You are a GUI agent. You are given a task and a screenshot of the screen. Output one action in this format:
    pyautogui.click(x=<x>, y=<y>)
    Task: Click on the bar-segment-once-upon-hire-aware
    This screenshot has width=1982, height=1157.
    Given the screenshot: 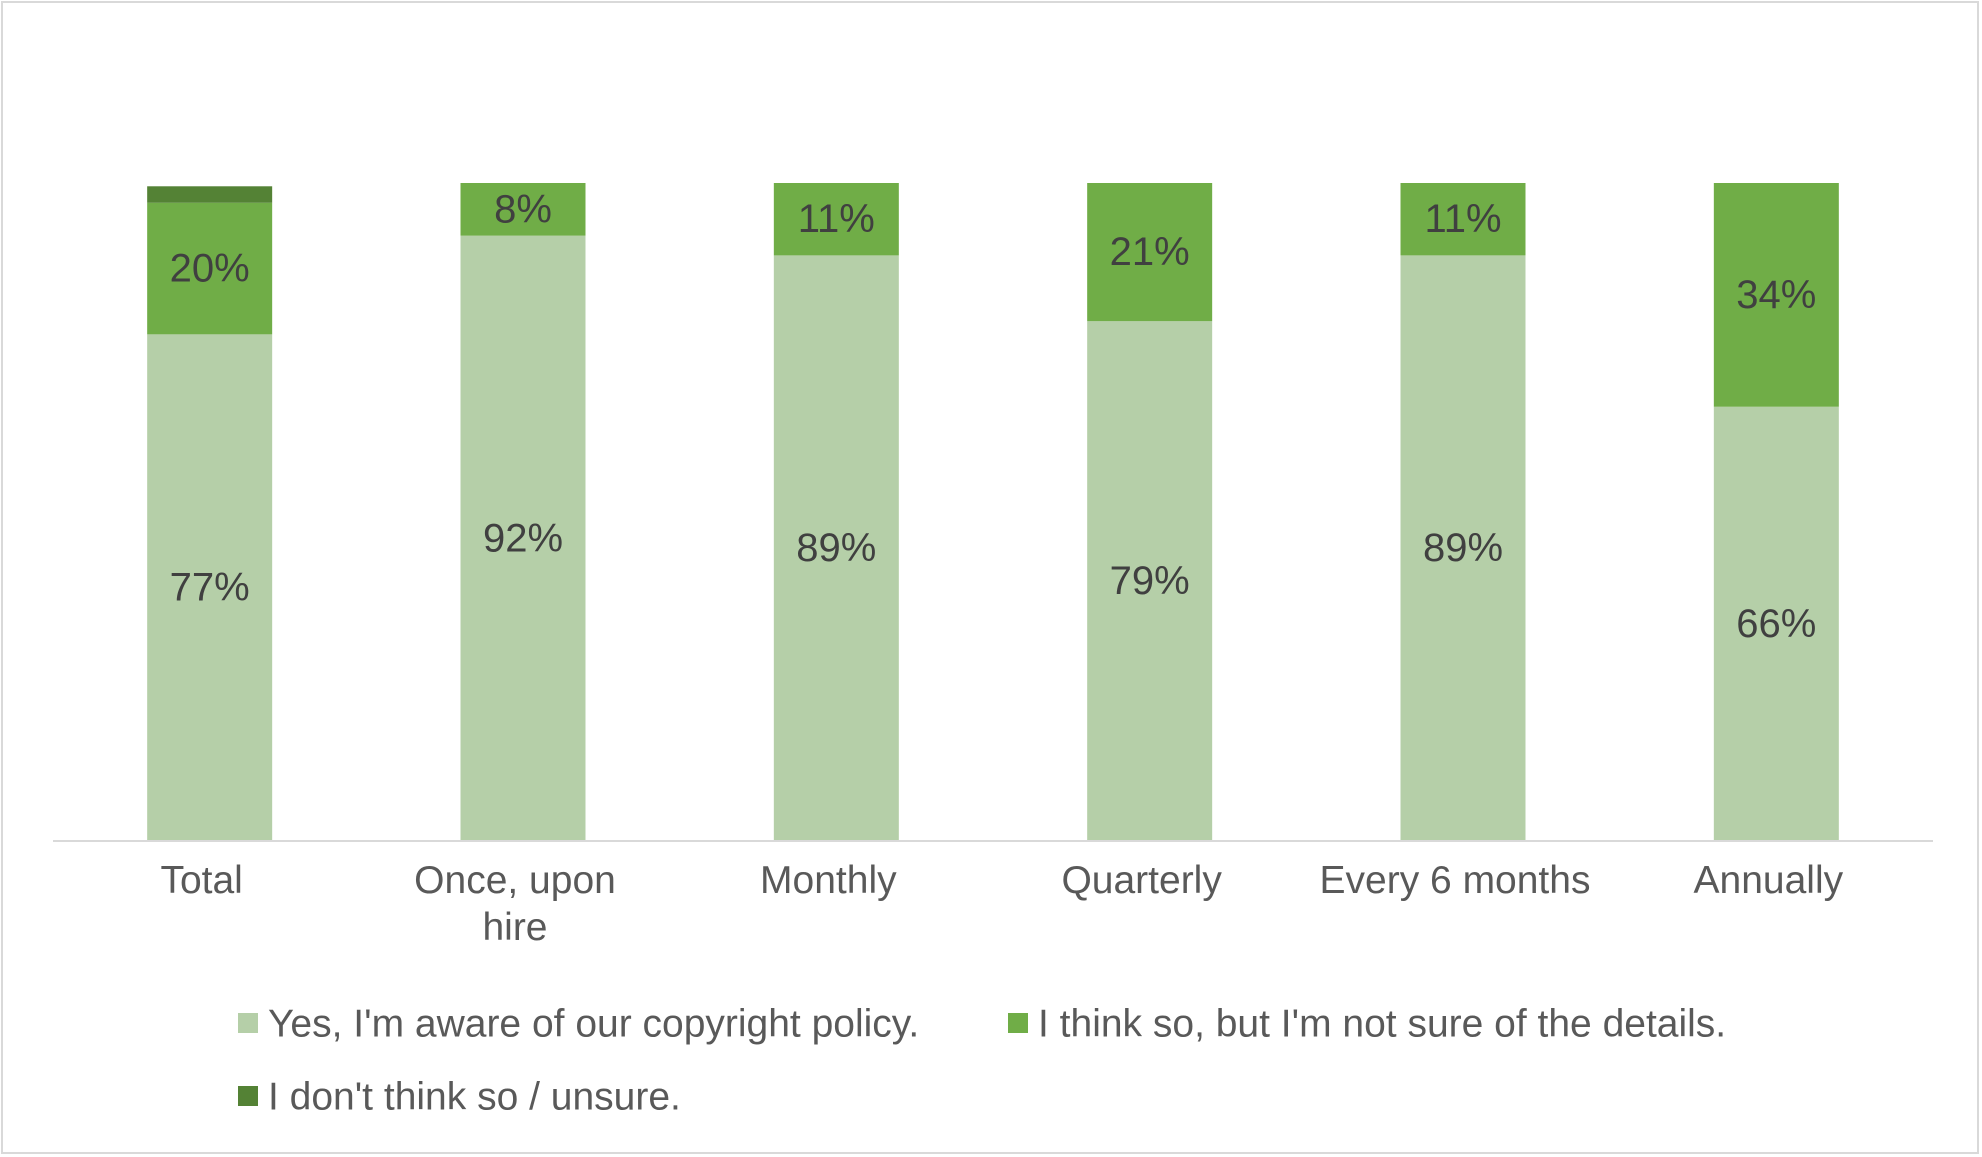 What is the action you would take?
    pyautogui.click(x=523, y=538)
    